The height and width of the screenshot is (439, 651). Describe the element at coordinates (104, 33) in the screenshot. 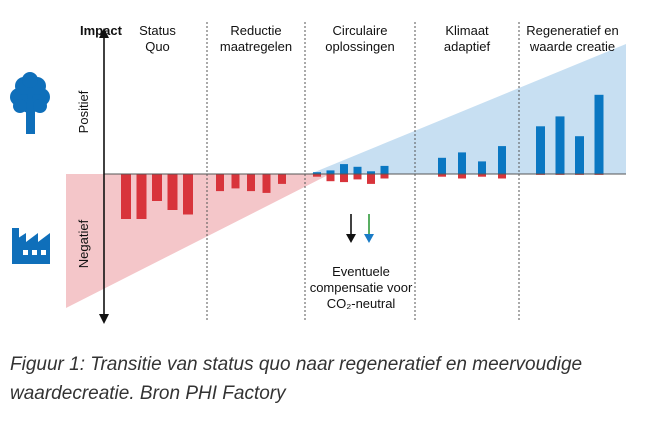

I see `axis-arrow-up` at that location.